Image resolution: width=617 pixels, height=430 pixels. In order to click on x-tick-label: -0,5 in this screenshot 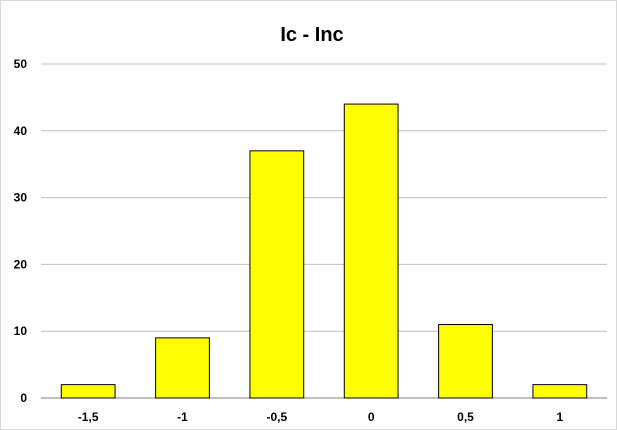, I will do `click(276, 417)`.